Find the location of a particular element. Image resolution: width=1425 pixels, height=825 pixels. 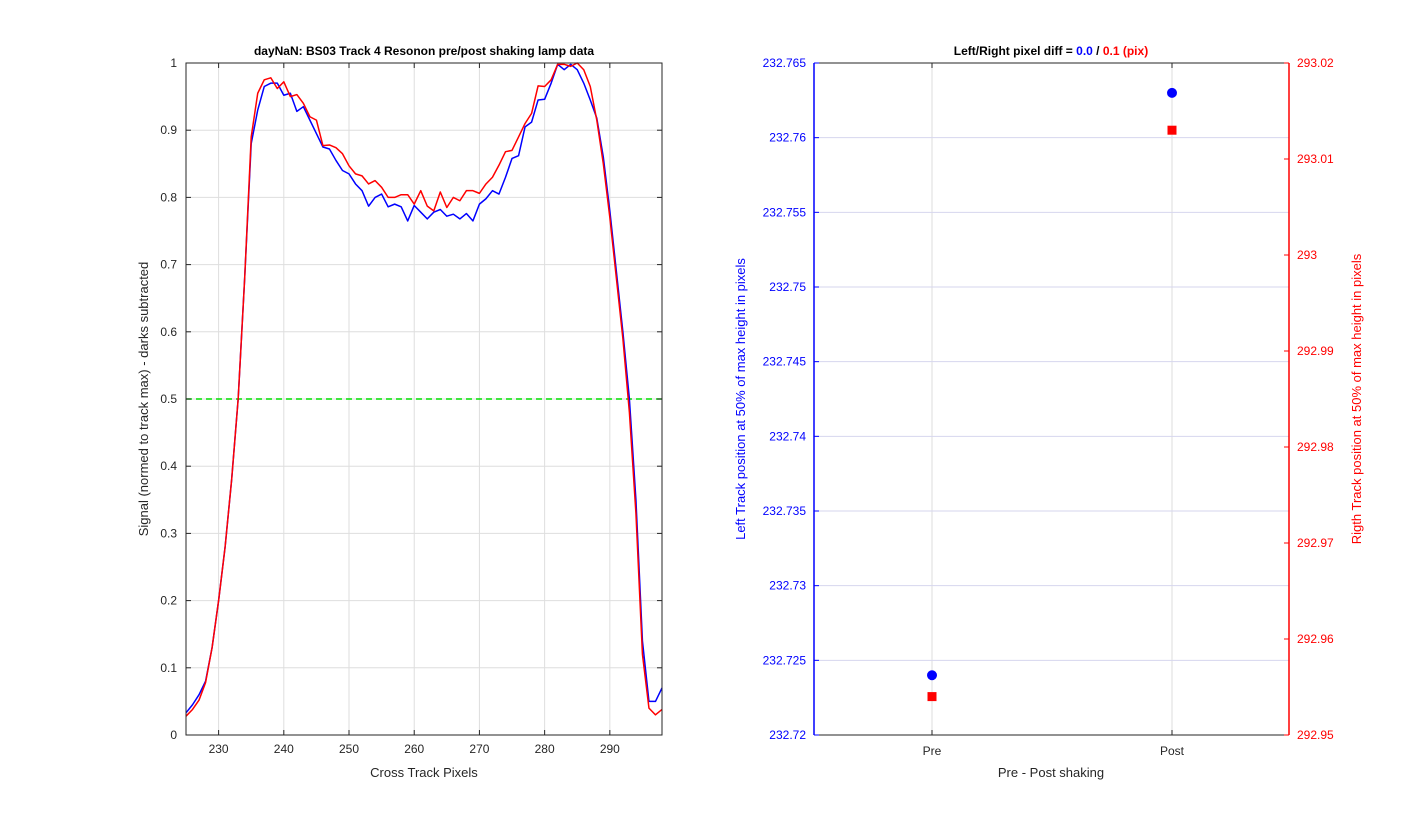

x-tick-label: 280 is located at coordinates (545, 749).